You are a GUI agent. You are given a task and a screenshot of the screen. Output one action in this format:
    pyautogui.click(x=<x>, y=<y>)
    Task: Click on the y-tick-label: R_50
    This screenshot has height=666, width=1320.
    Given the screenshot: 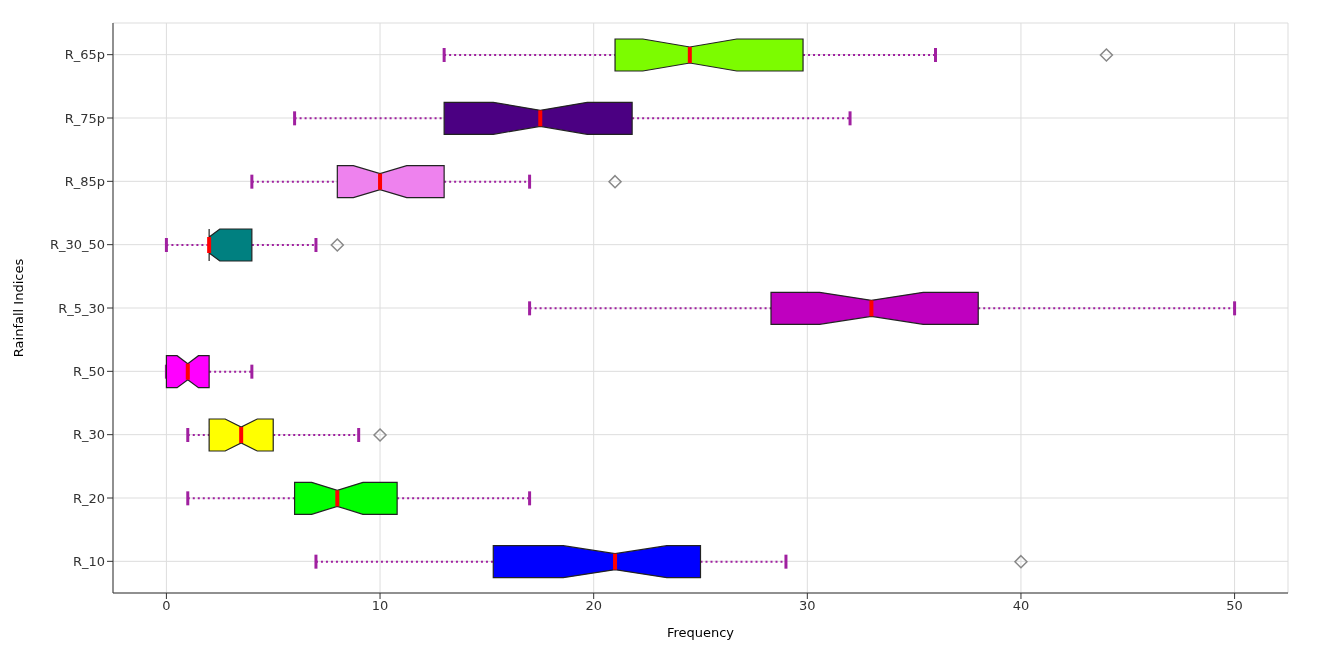 What is the action you would take?
    pyautogui.click(x=88, y=371)
    